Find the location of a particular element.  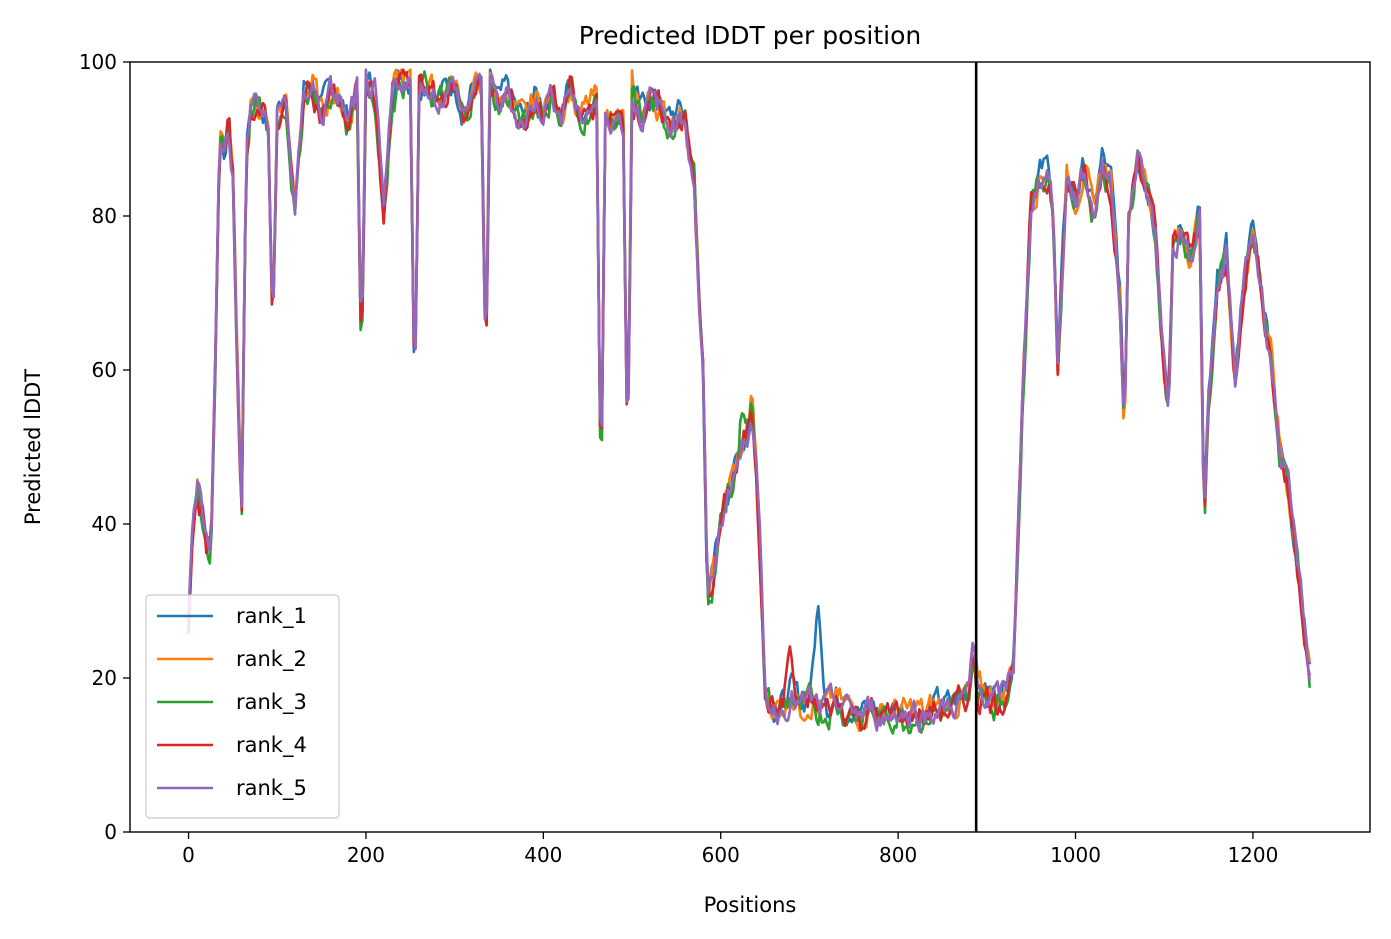

legend: rank_1 rank_2 rank_3 rank_4 rank_5 is located at coordinates (242, 706).